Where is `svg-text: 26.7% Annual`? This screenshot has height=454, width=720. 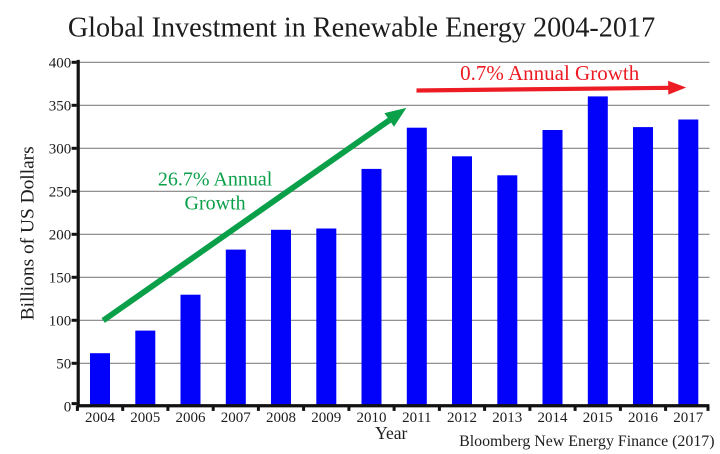 svg-text: 26.7% Annual is located at coordinates (215, 179).